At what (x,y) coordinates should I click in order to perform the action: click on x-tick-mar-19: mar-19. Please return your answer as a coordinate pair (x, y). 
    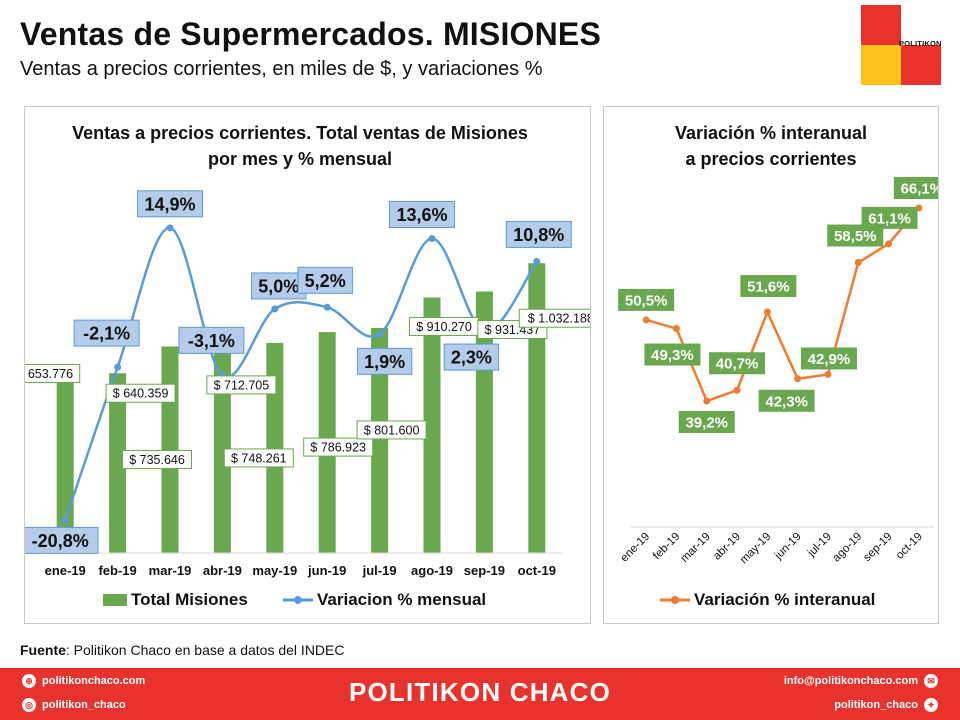
    Looking at the image, I should click on (696, 548).